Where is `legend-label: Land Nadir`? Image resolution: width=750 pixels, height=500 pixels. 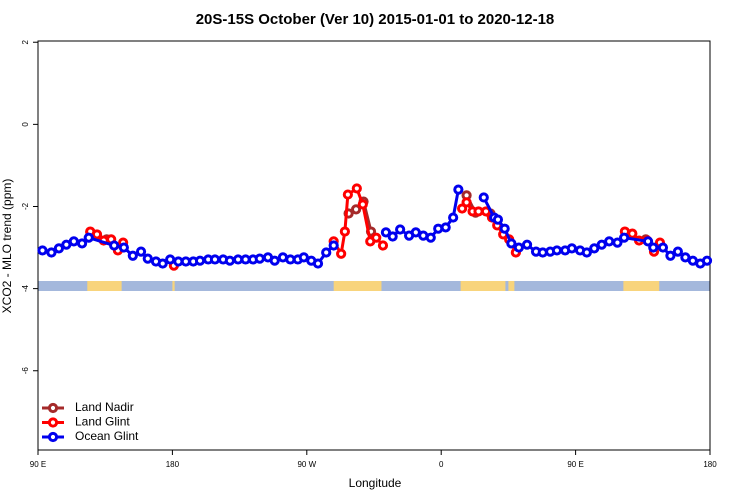
legend-label: Land Nadir is located at coordinates (104, 407).